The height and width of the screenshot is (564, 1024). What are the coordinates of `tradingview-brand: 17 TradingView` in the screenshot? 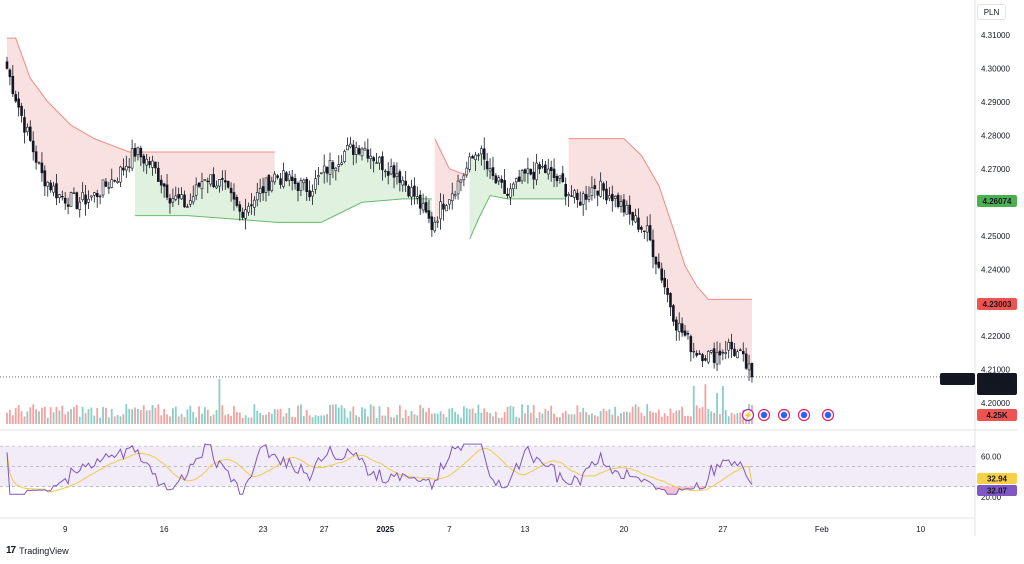 It's located at (37, 550).